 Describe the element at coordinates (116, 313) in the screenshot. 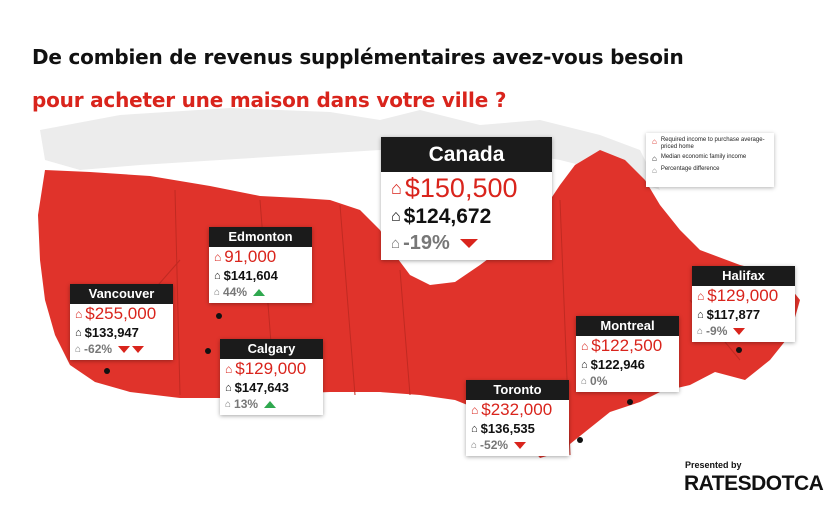

I see `required-income: ⌂ $255,000` at that location.